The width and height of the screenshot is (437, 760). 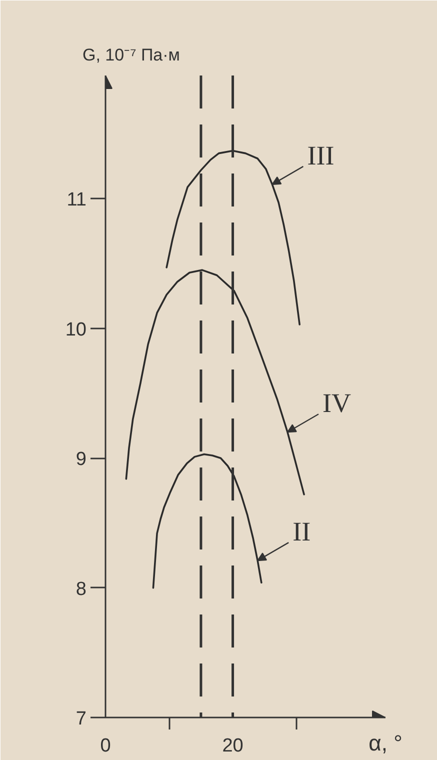 What do you see at coordinates (76, 200) in the screenshot?
I see `y-tick-label: 11` at bounding box center [76, 200].